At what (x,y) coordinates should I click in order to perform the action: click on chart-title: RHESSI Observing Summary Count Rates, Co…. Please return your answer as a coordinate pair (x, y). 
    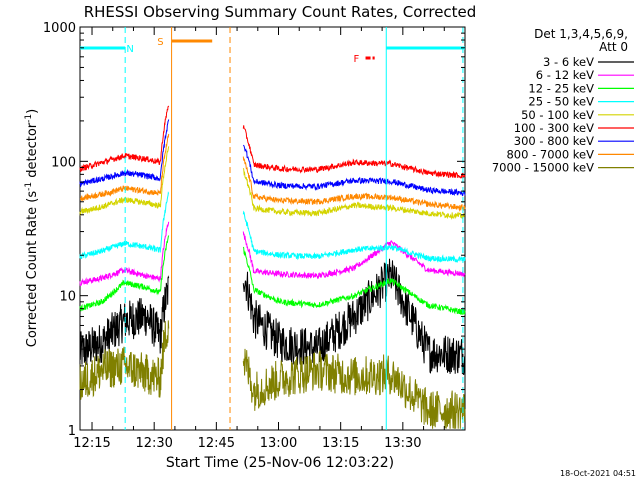
    Looking at the image, I should click on (280, 12).